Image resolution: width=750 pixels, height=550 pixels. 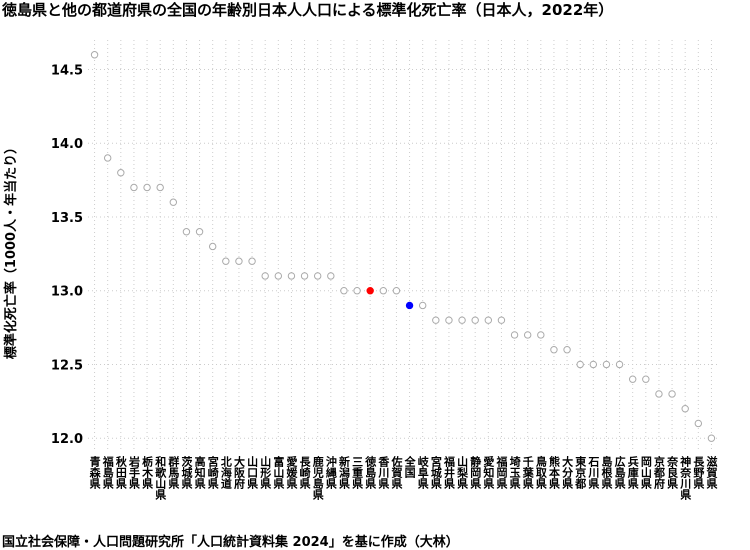 I want to click on x-tick-label: 兵庫県, so click(x=632, y=472).